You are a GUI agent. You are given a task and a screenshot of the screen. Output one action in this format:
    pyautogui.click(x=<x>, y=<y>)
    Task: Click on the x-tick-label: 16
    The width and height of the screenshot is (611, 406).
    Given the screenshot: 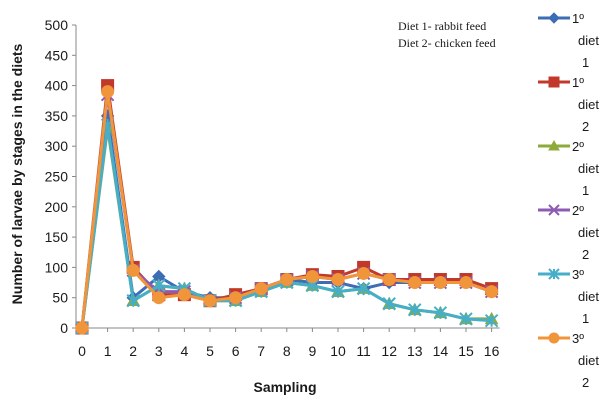 What is the action you would take?
    pyautogui.click(x=492, y=351)
    